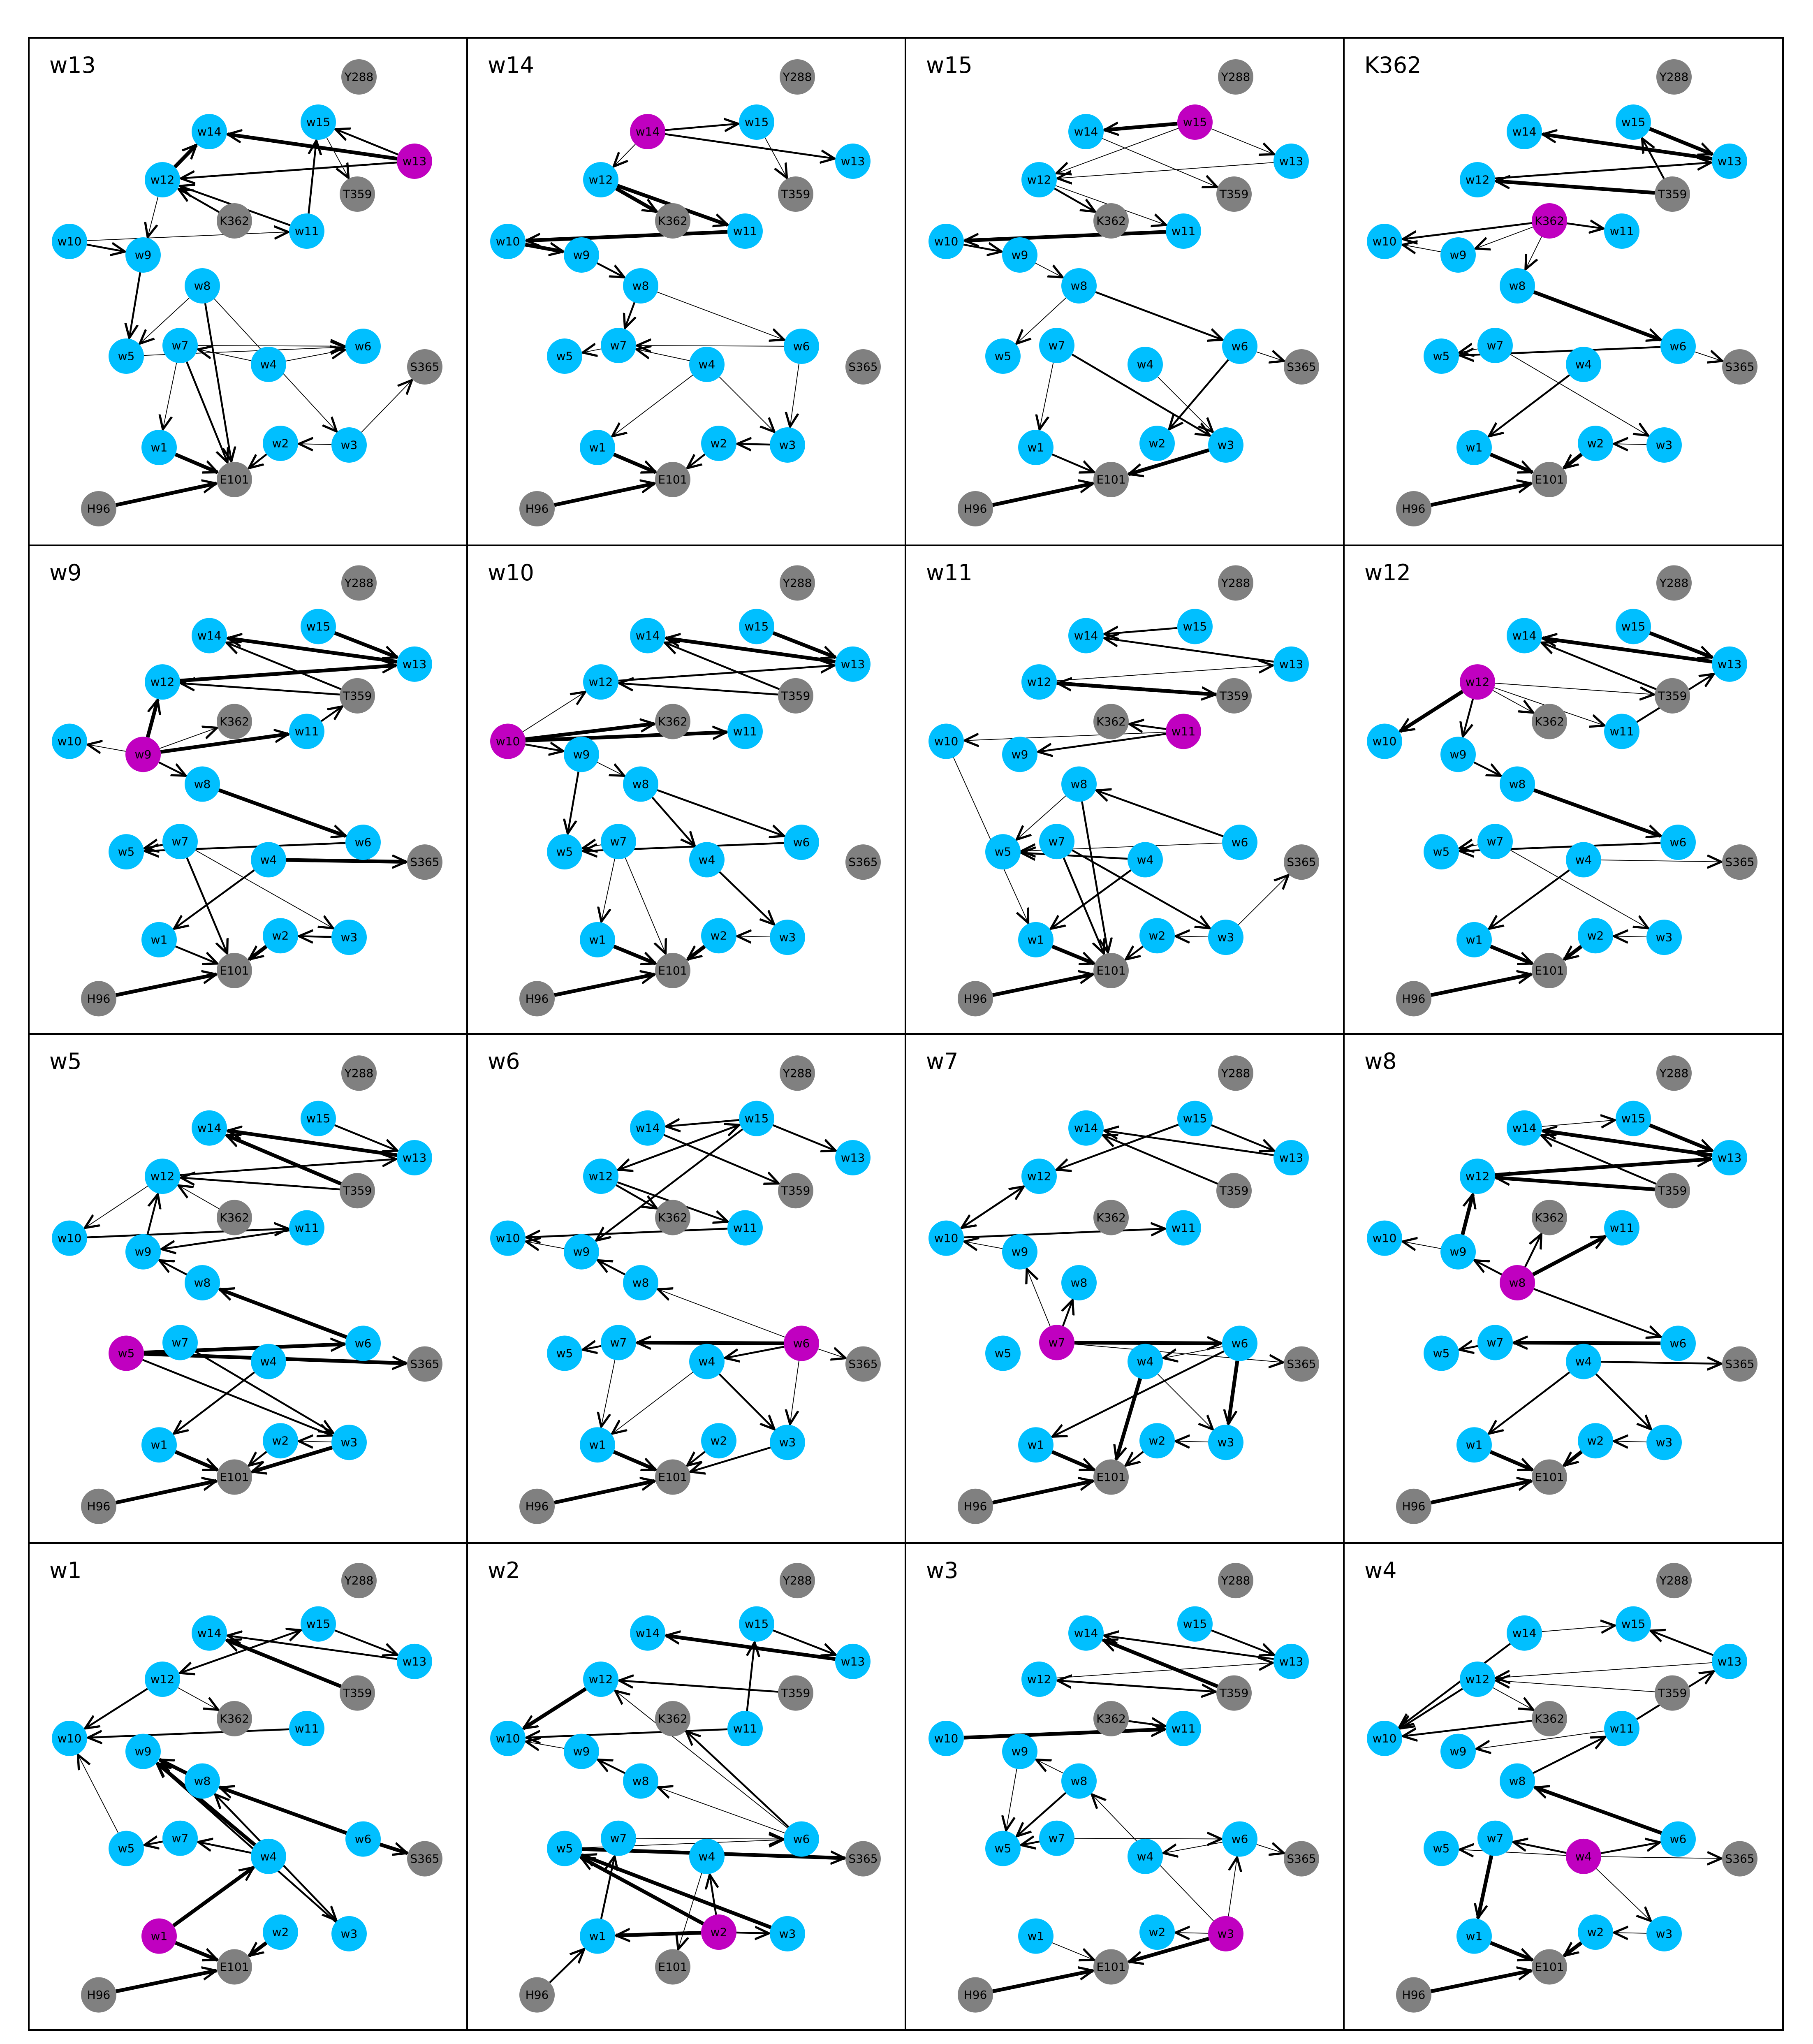  Describe the element at coordinates (98, 1794) in the screenshot. I see `edge-w5-to-w10` at that location.